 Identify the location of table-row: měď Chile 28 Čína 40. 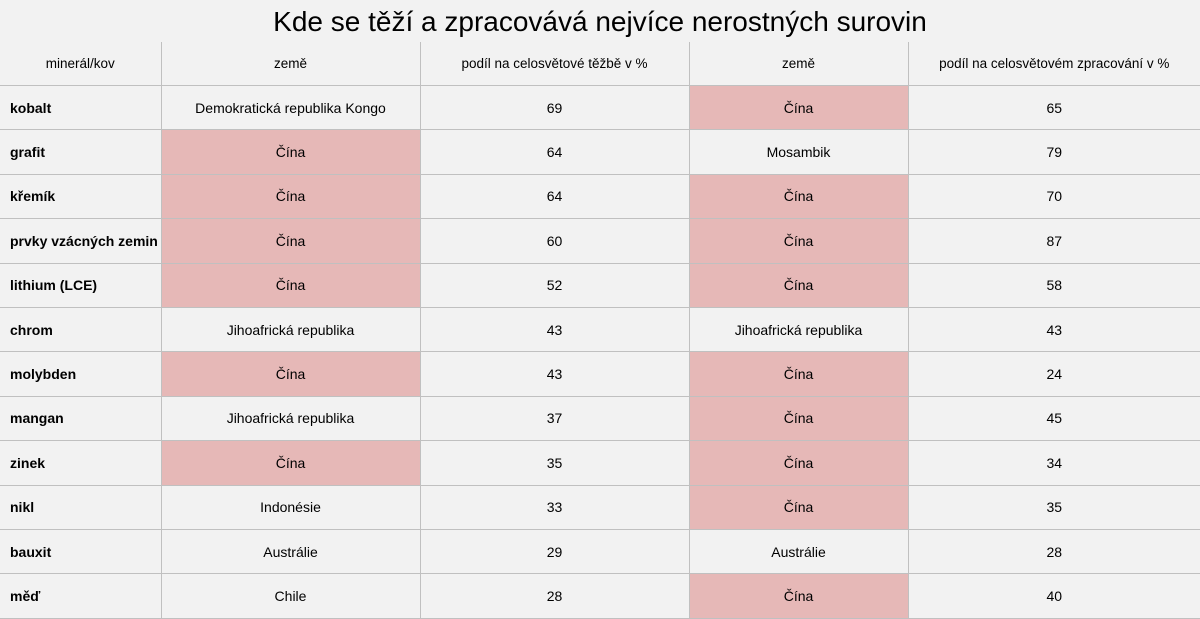
(600, 596).